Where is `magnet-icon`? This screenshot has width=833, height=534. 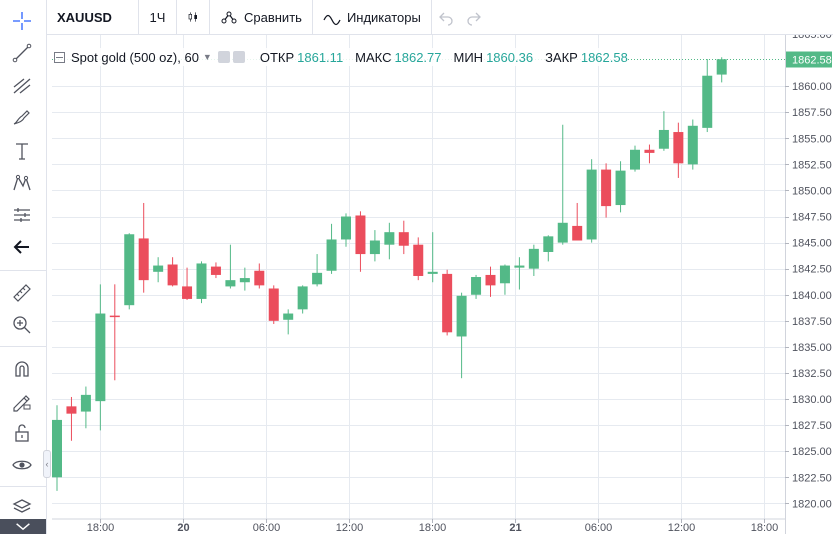
magnet-icon is located at coordinates (22, 369).